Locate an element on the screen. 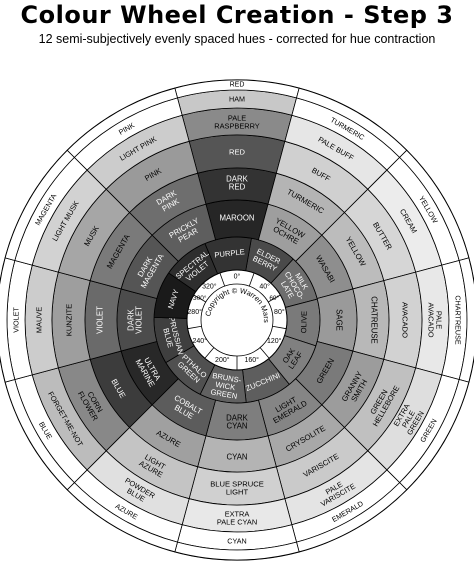 This screenshot has width=474, height=562. segment-label-line: WICK is located at coordinates (225, 386).